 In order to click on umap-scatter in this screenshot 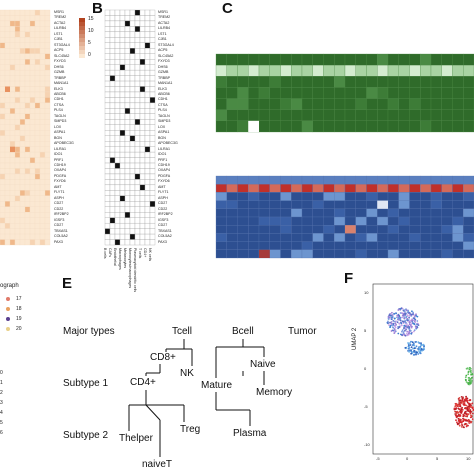, I will do `click(423, 369)`.